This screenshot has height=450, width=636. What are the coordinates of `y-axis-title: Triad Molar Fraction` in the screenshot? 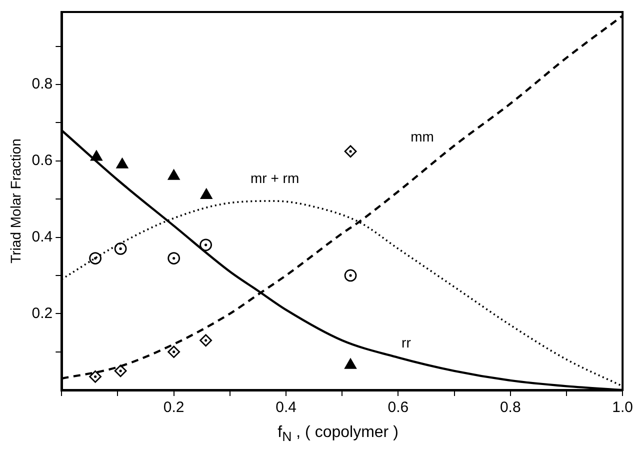 It's located at (15, 201).